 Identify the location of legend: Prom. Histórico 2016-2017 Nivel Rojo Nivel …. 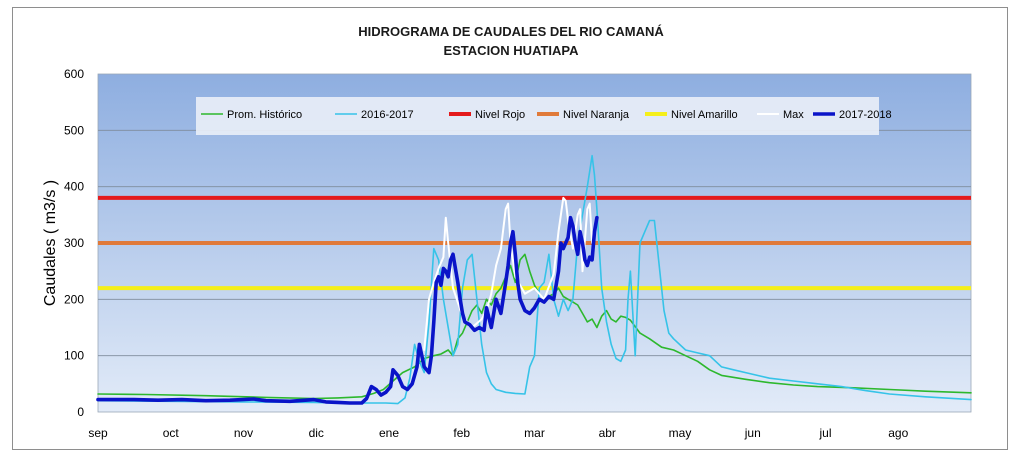
(546, 115).